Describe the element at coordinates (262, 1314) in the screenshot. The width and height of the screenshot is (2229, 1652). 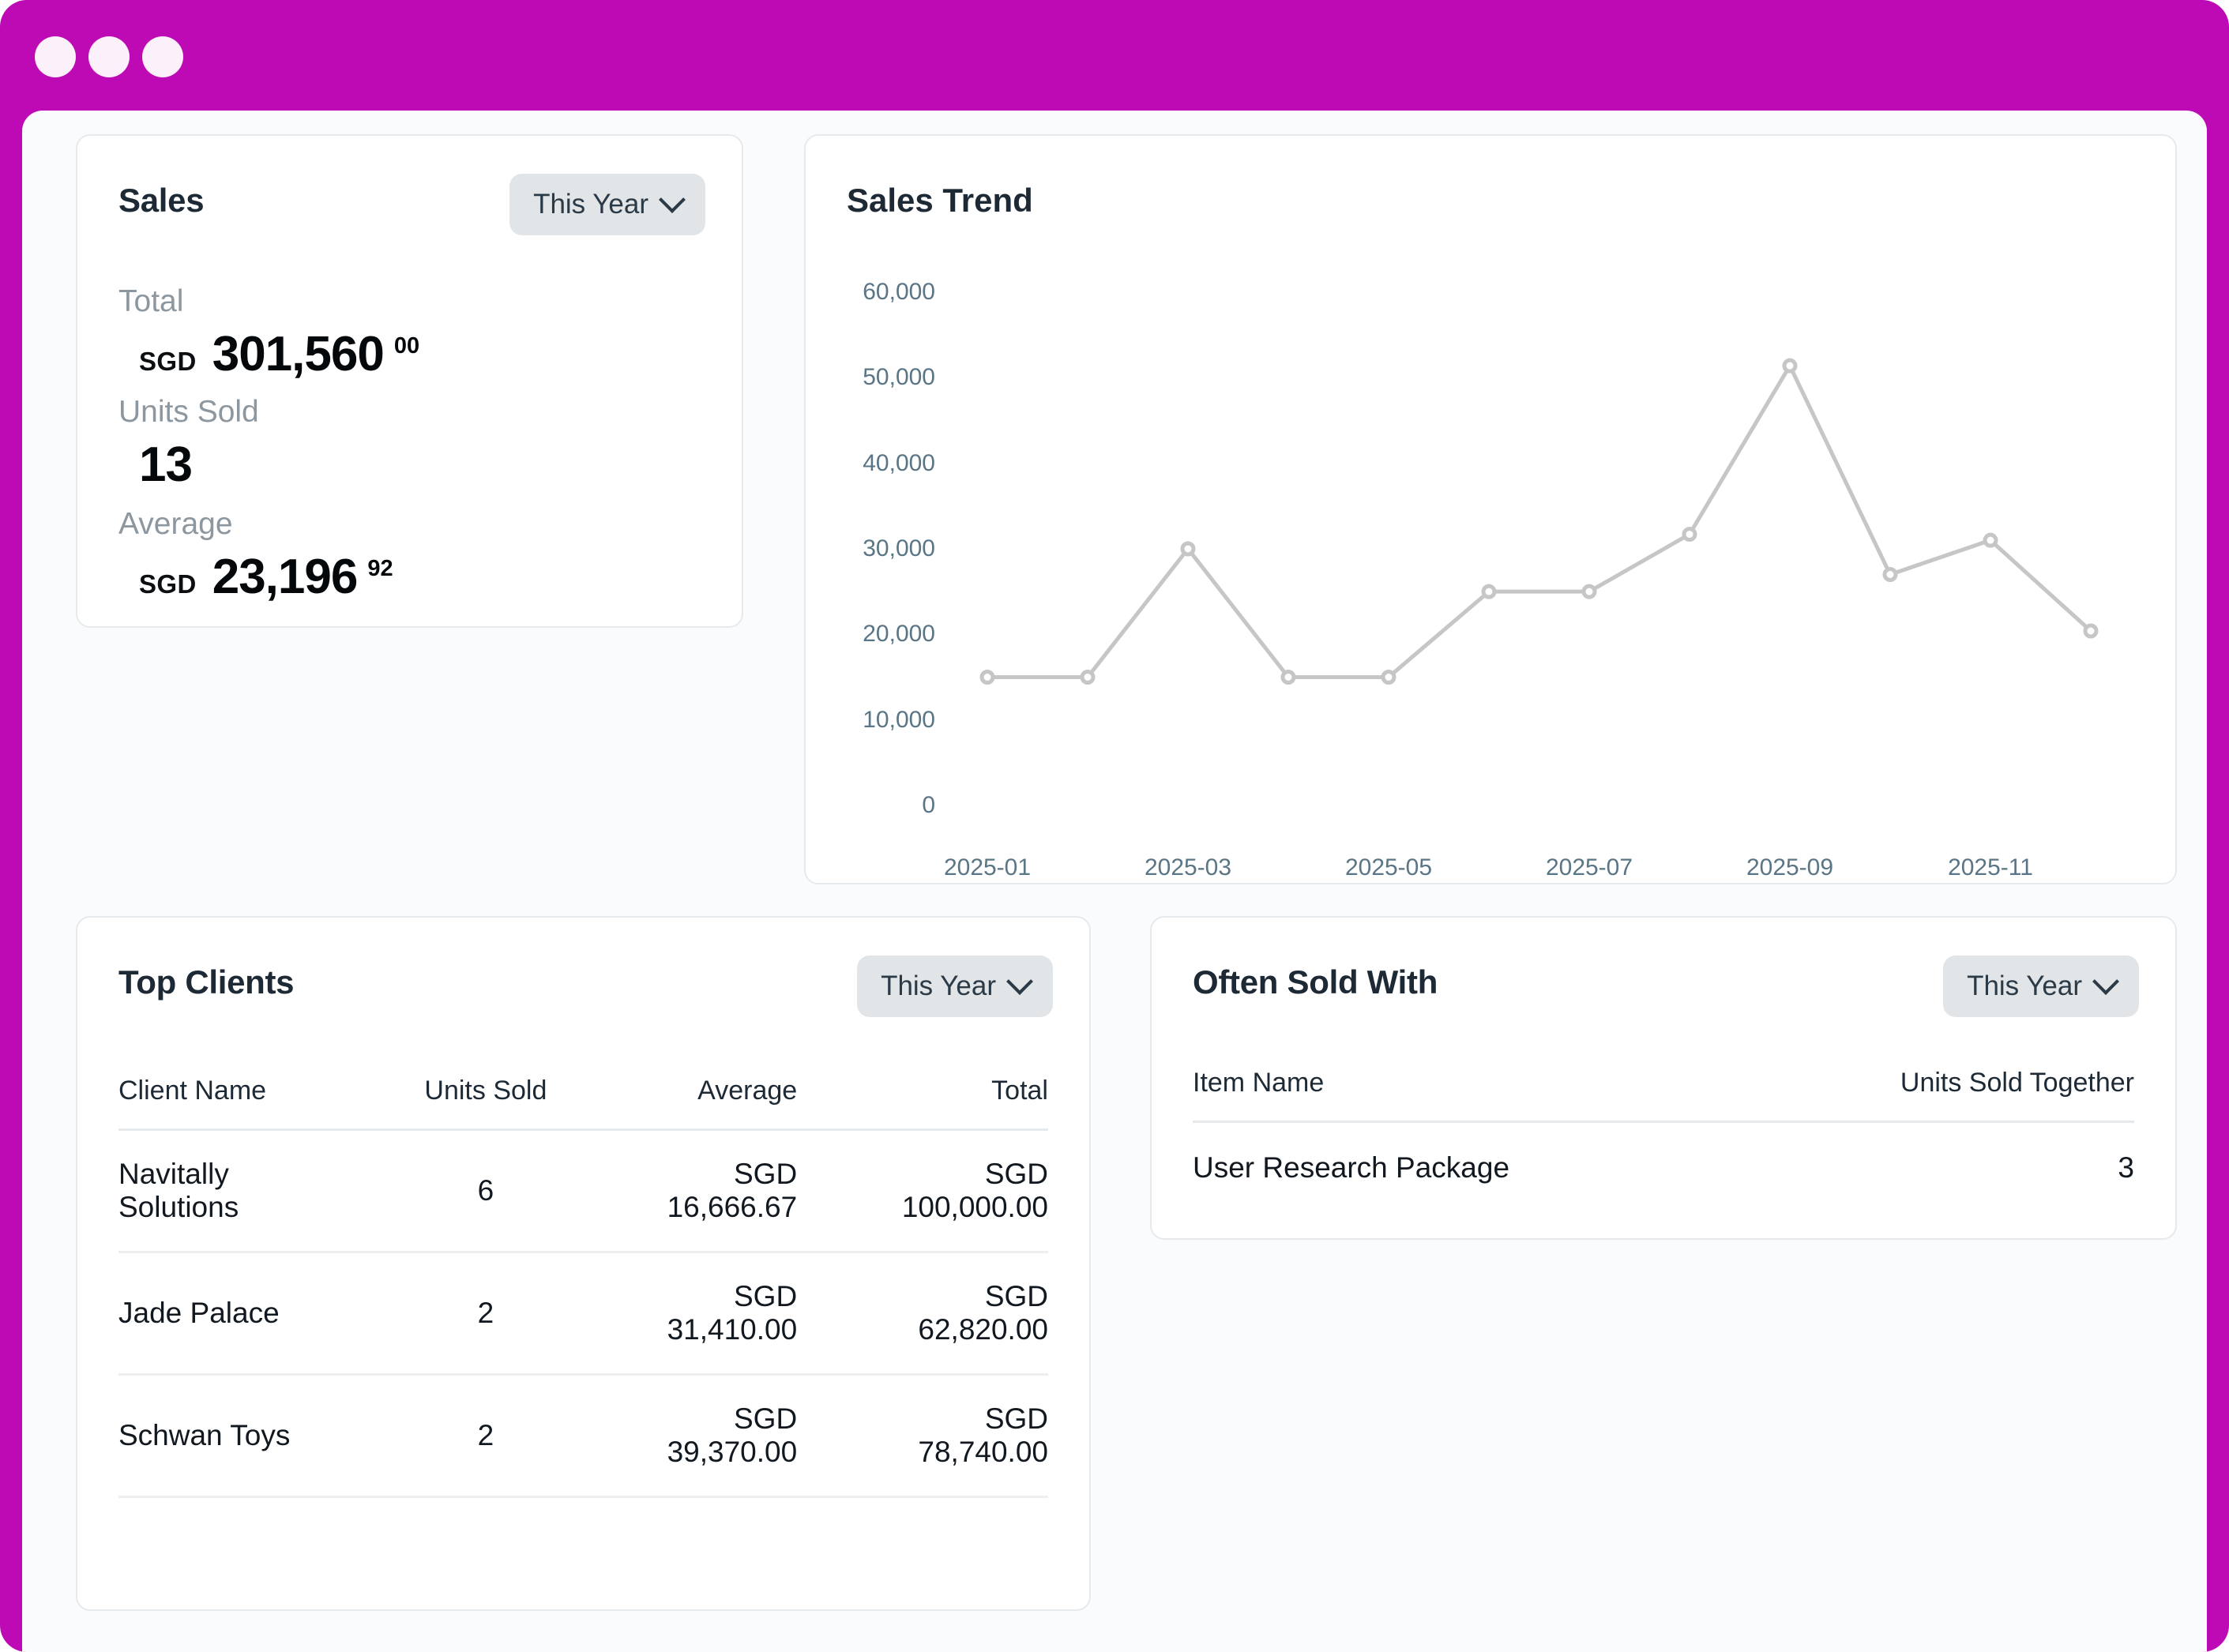
I see `cell-client-name: Jade Palace` at that location.